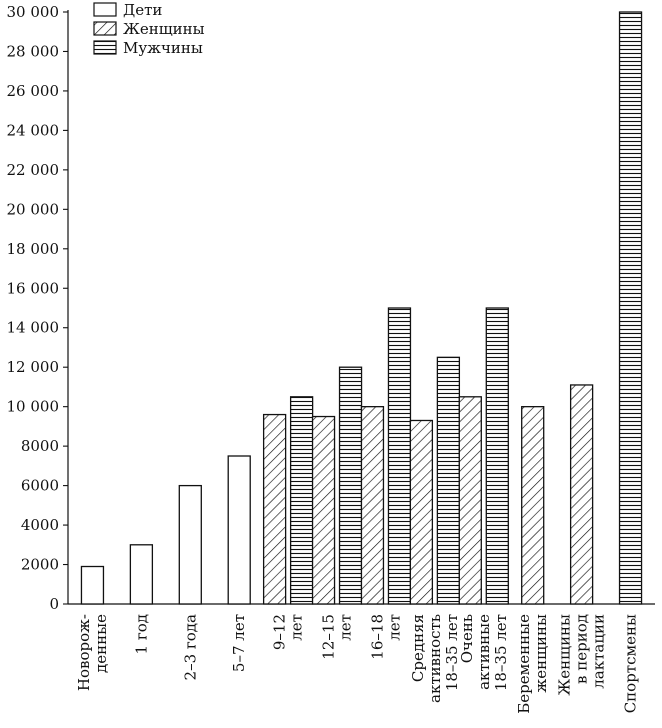 Image resolution: width=662 pixels, height=728 pixels. Describe the element at coordinates (84, 652) in the screenshot. I see `x-category-label: Новорож-` at that location.